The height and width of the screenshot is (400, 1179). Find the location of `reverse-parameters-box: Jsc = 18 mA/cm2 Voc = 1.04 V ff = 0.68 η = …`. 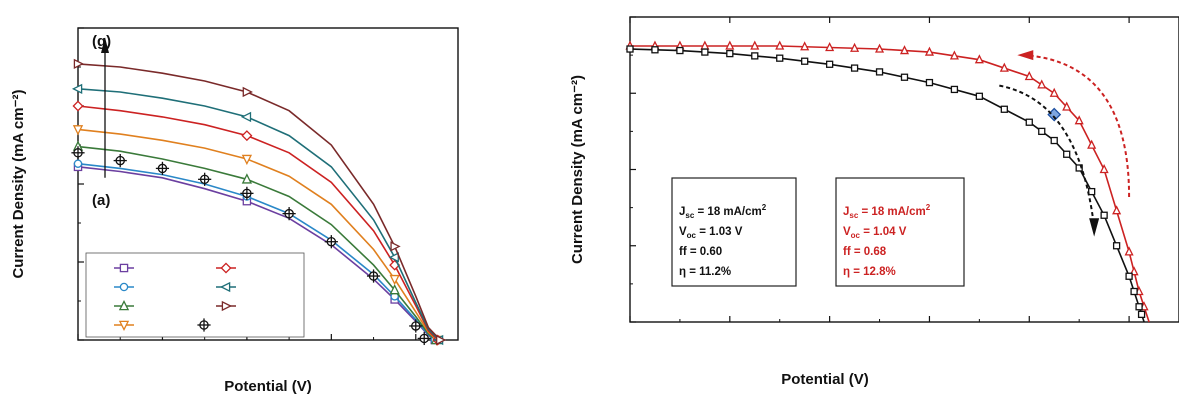

reverse-parameters-box: Jsc = 18 mA/cm2 Voc = 1.04 V ff = 0.68 η = … is located at coordinates (900, 232).